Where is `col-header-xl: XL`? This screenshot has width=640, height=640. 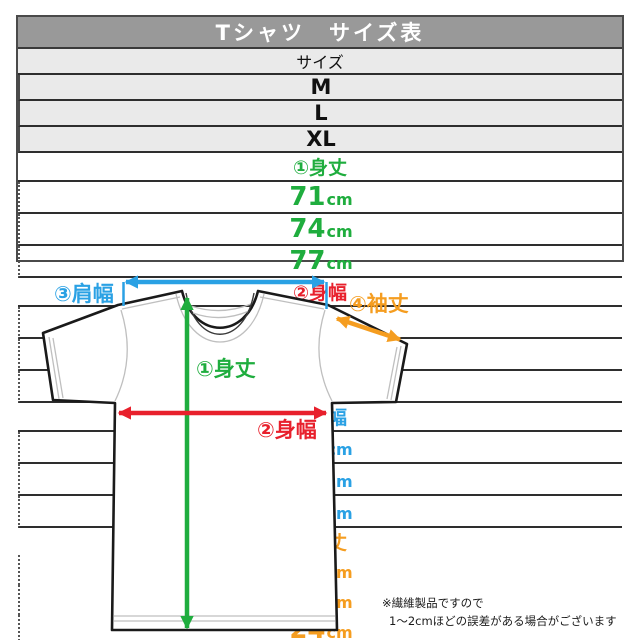
col-header-xl: XL is located at coordinates (320, 140).